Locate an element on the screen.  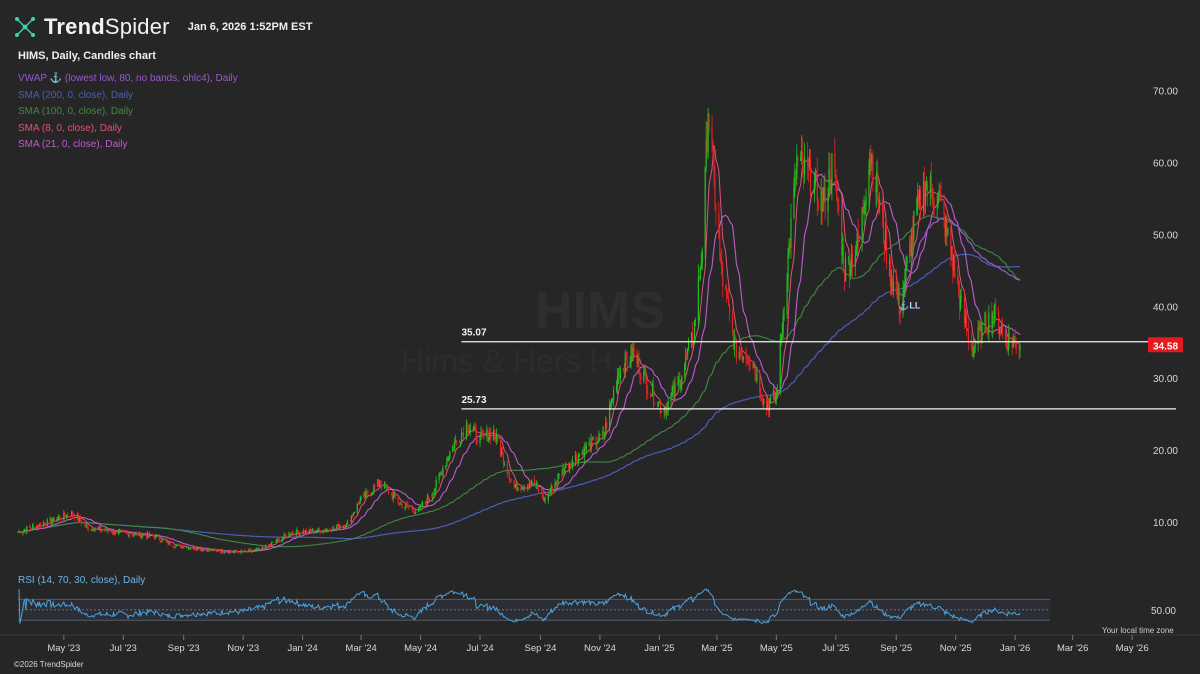
timezone-note: Your local time zone is located at coordinates (1138, 630).